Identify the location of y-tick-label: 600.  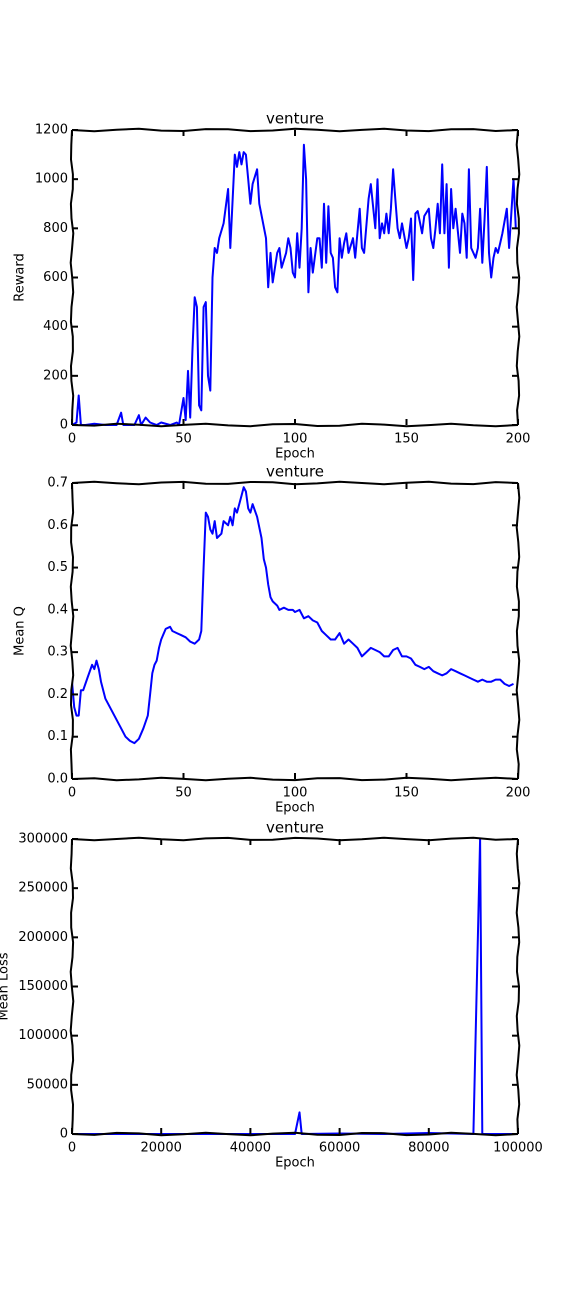
(55, 277).